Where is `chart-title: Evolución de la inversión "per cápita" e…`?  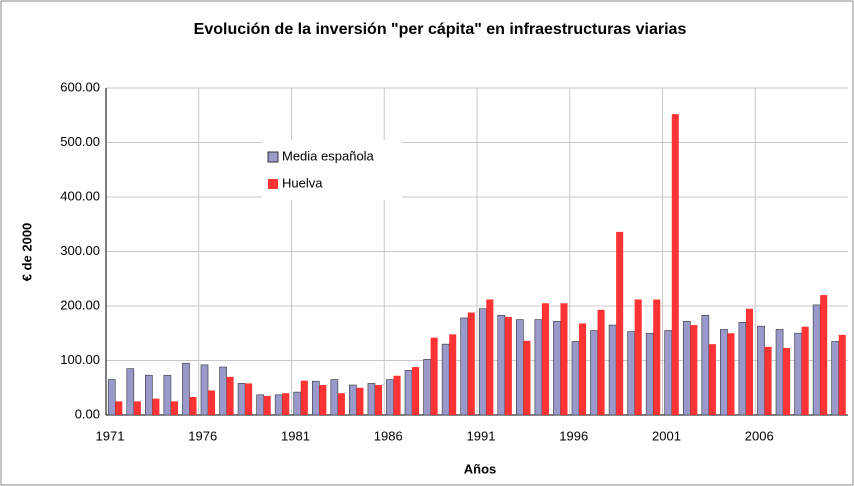
chart-title: Evolución de la inversión "per cápita" e… is located at coordinates (440, 29).